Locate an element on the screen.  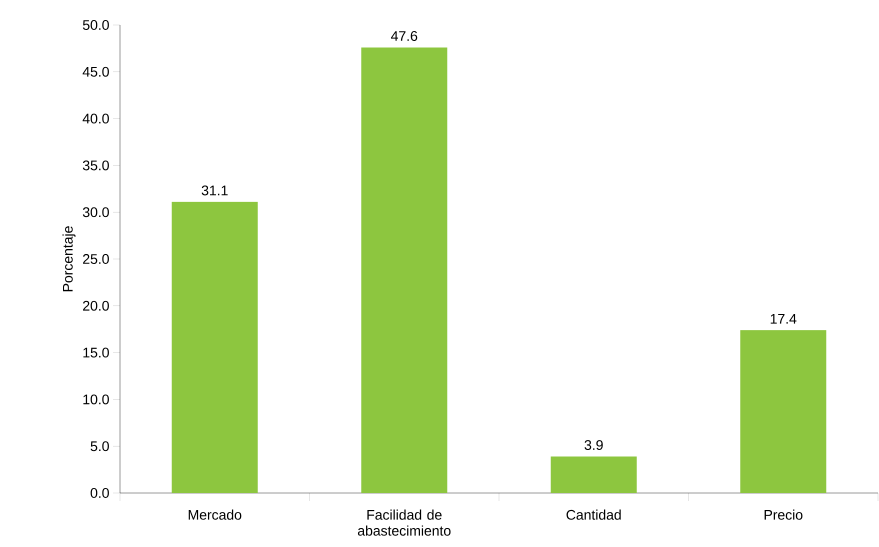
y-tick-label: 45.0 is located at coordinates (95, 71).